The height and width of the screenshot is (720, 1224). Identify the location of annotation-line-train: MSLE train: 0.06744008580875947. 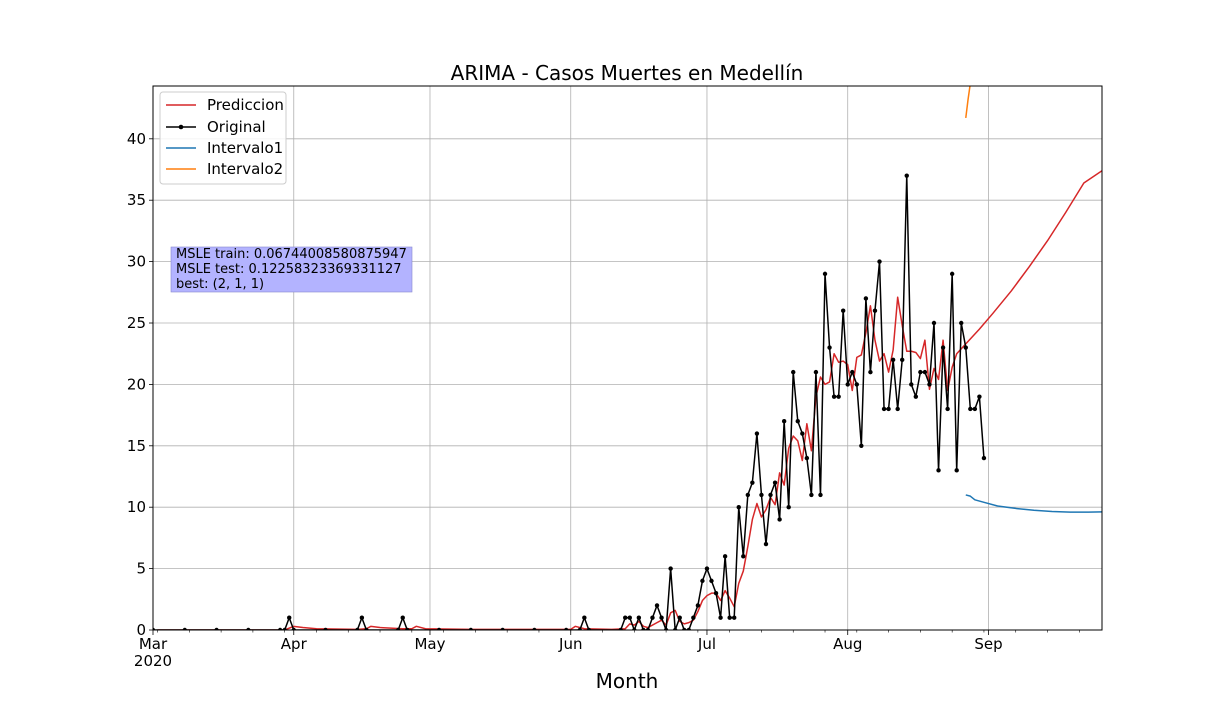
(291, 254).